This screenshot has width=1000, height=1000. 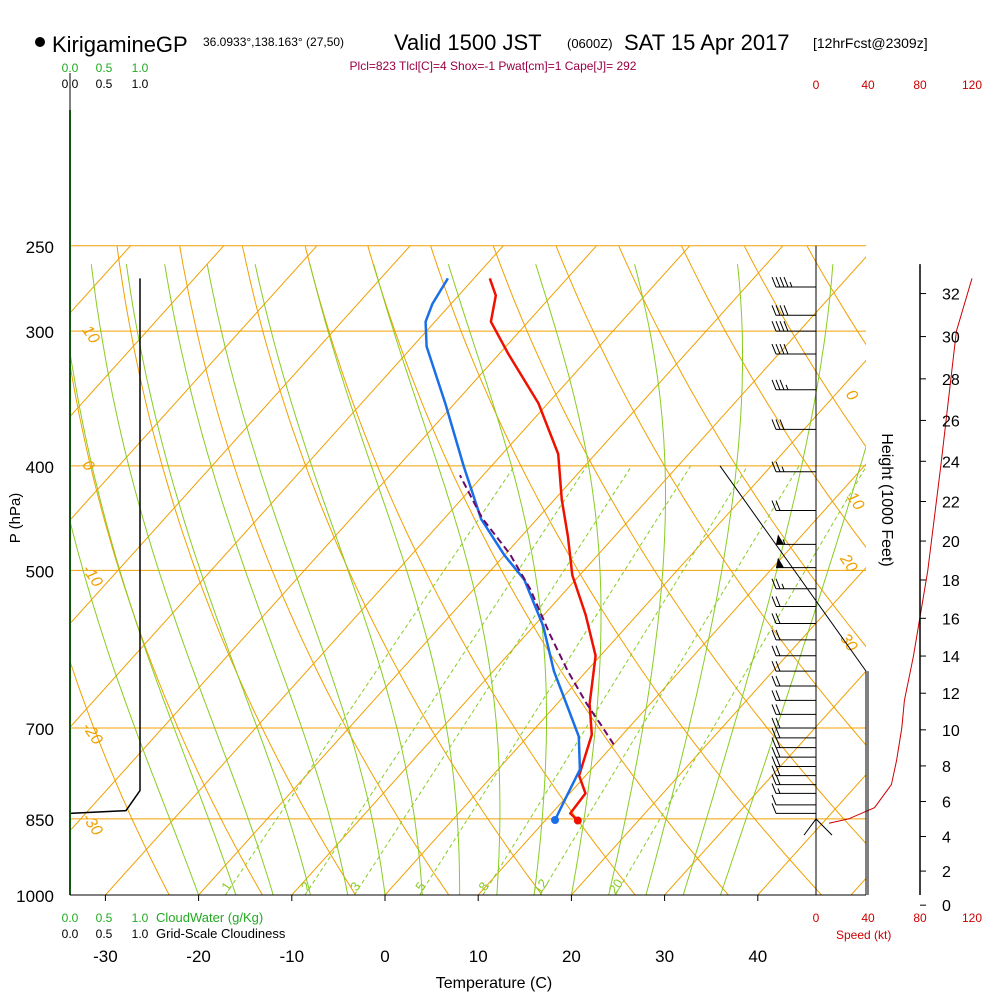 I want to click on height-tick-label: 6, so click(x=946, y=802).